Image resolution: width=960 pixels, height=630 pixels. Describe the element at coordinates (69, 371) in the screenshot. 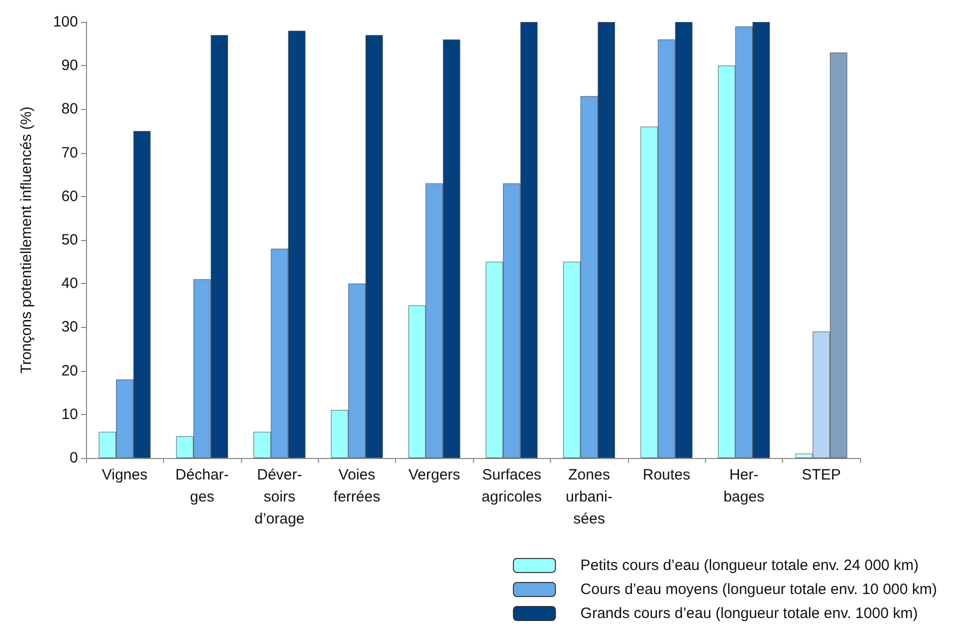

I see `y-tick-label: 20` at that location.